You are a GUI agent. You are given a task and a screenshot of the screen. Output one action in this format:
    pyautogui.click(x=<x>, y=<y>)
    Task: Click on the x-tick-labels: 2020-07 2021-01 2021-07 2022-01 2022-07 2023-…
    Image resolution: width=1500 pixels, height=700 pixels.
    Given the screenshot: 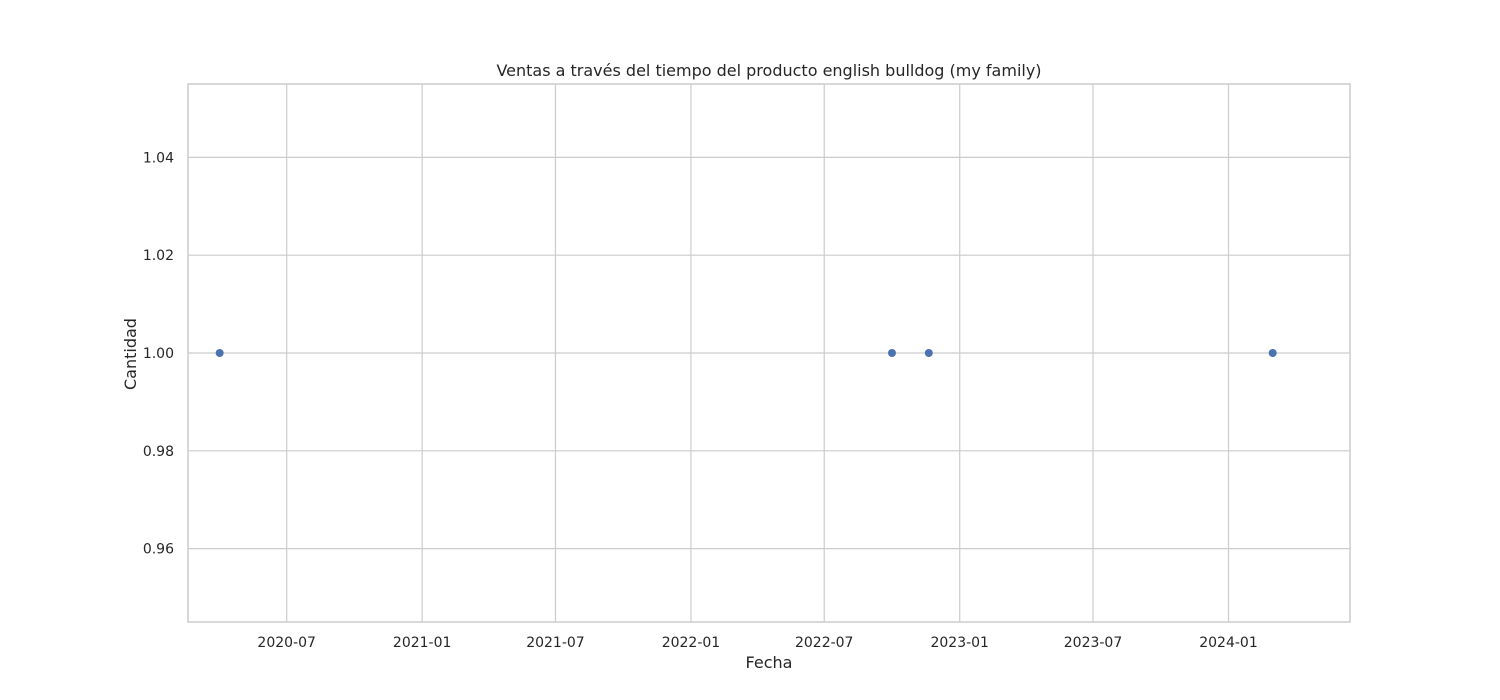 What is the action you would take?
    pyautogui.click(x=757, y=643)
    